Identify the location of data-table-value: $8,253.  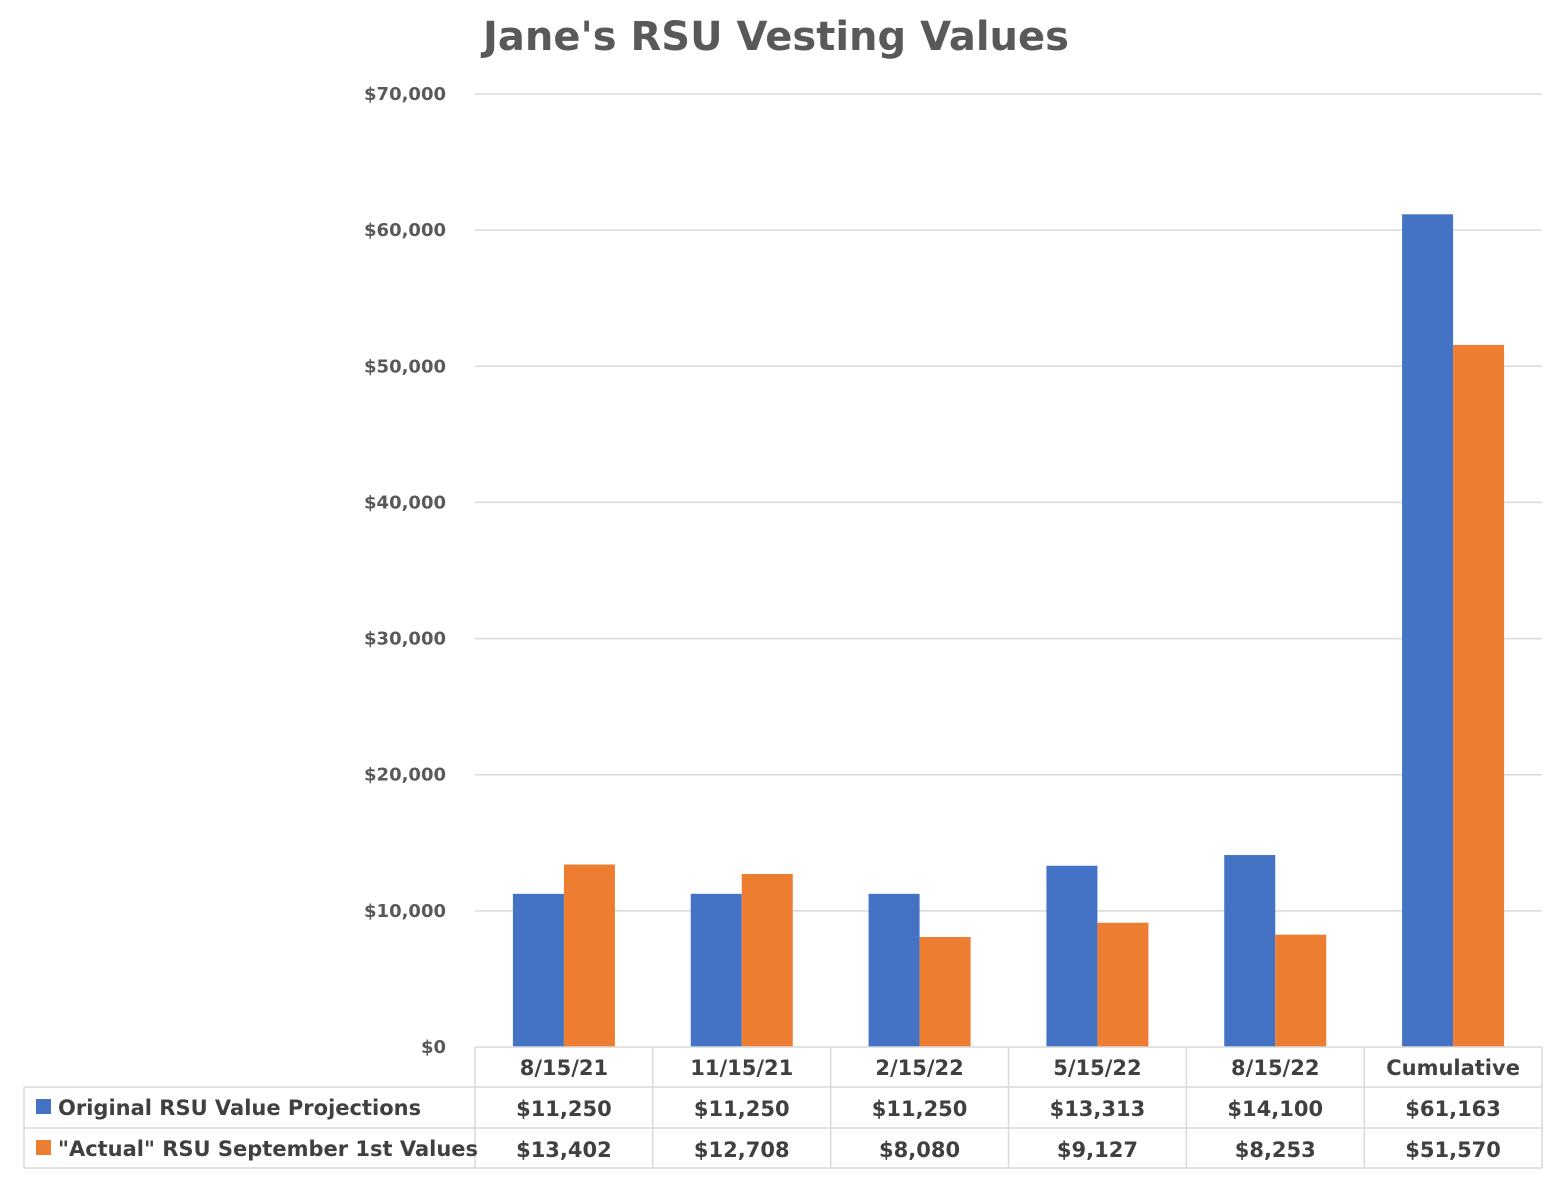
(1275, 1150).